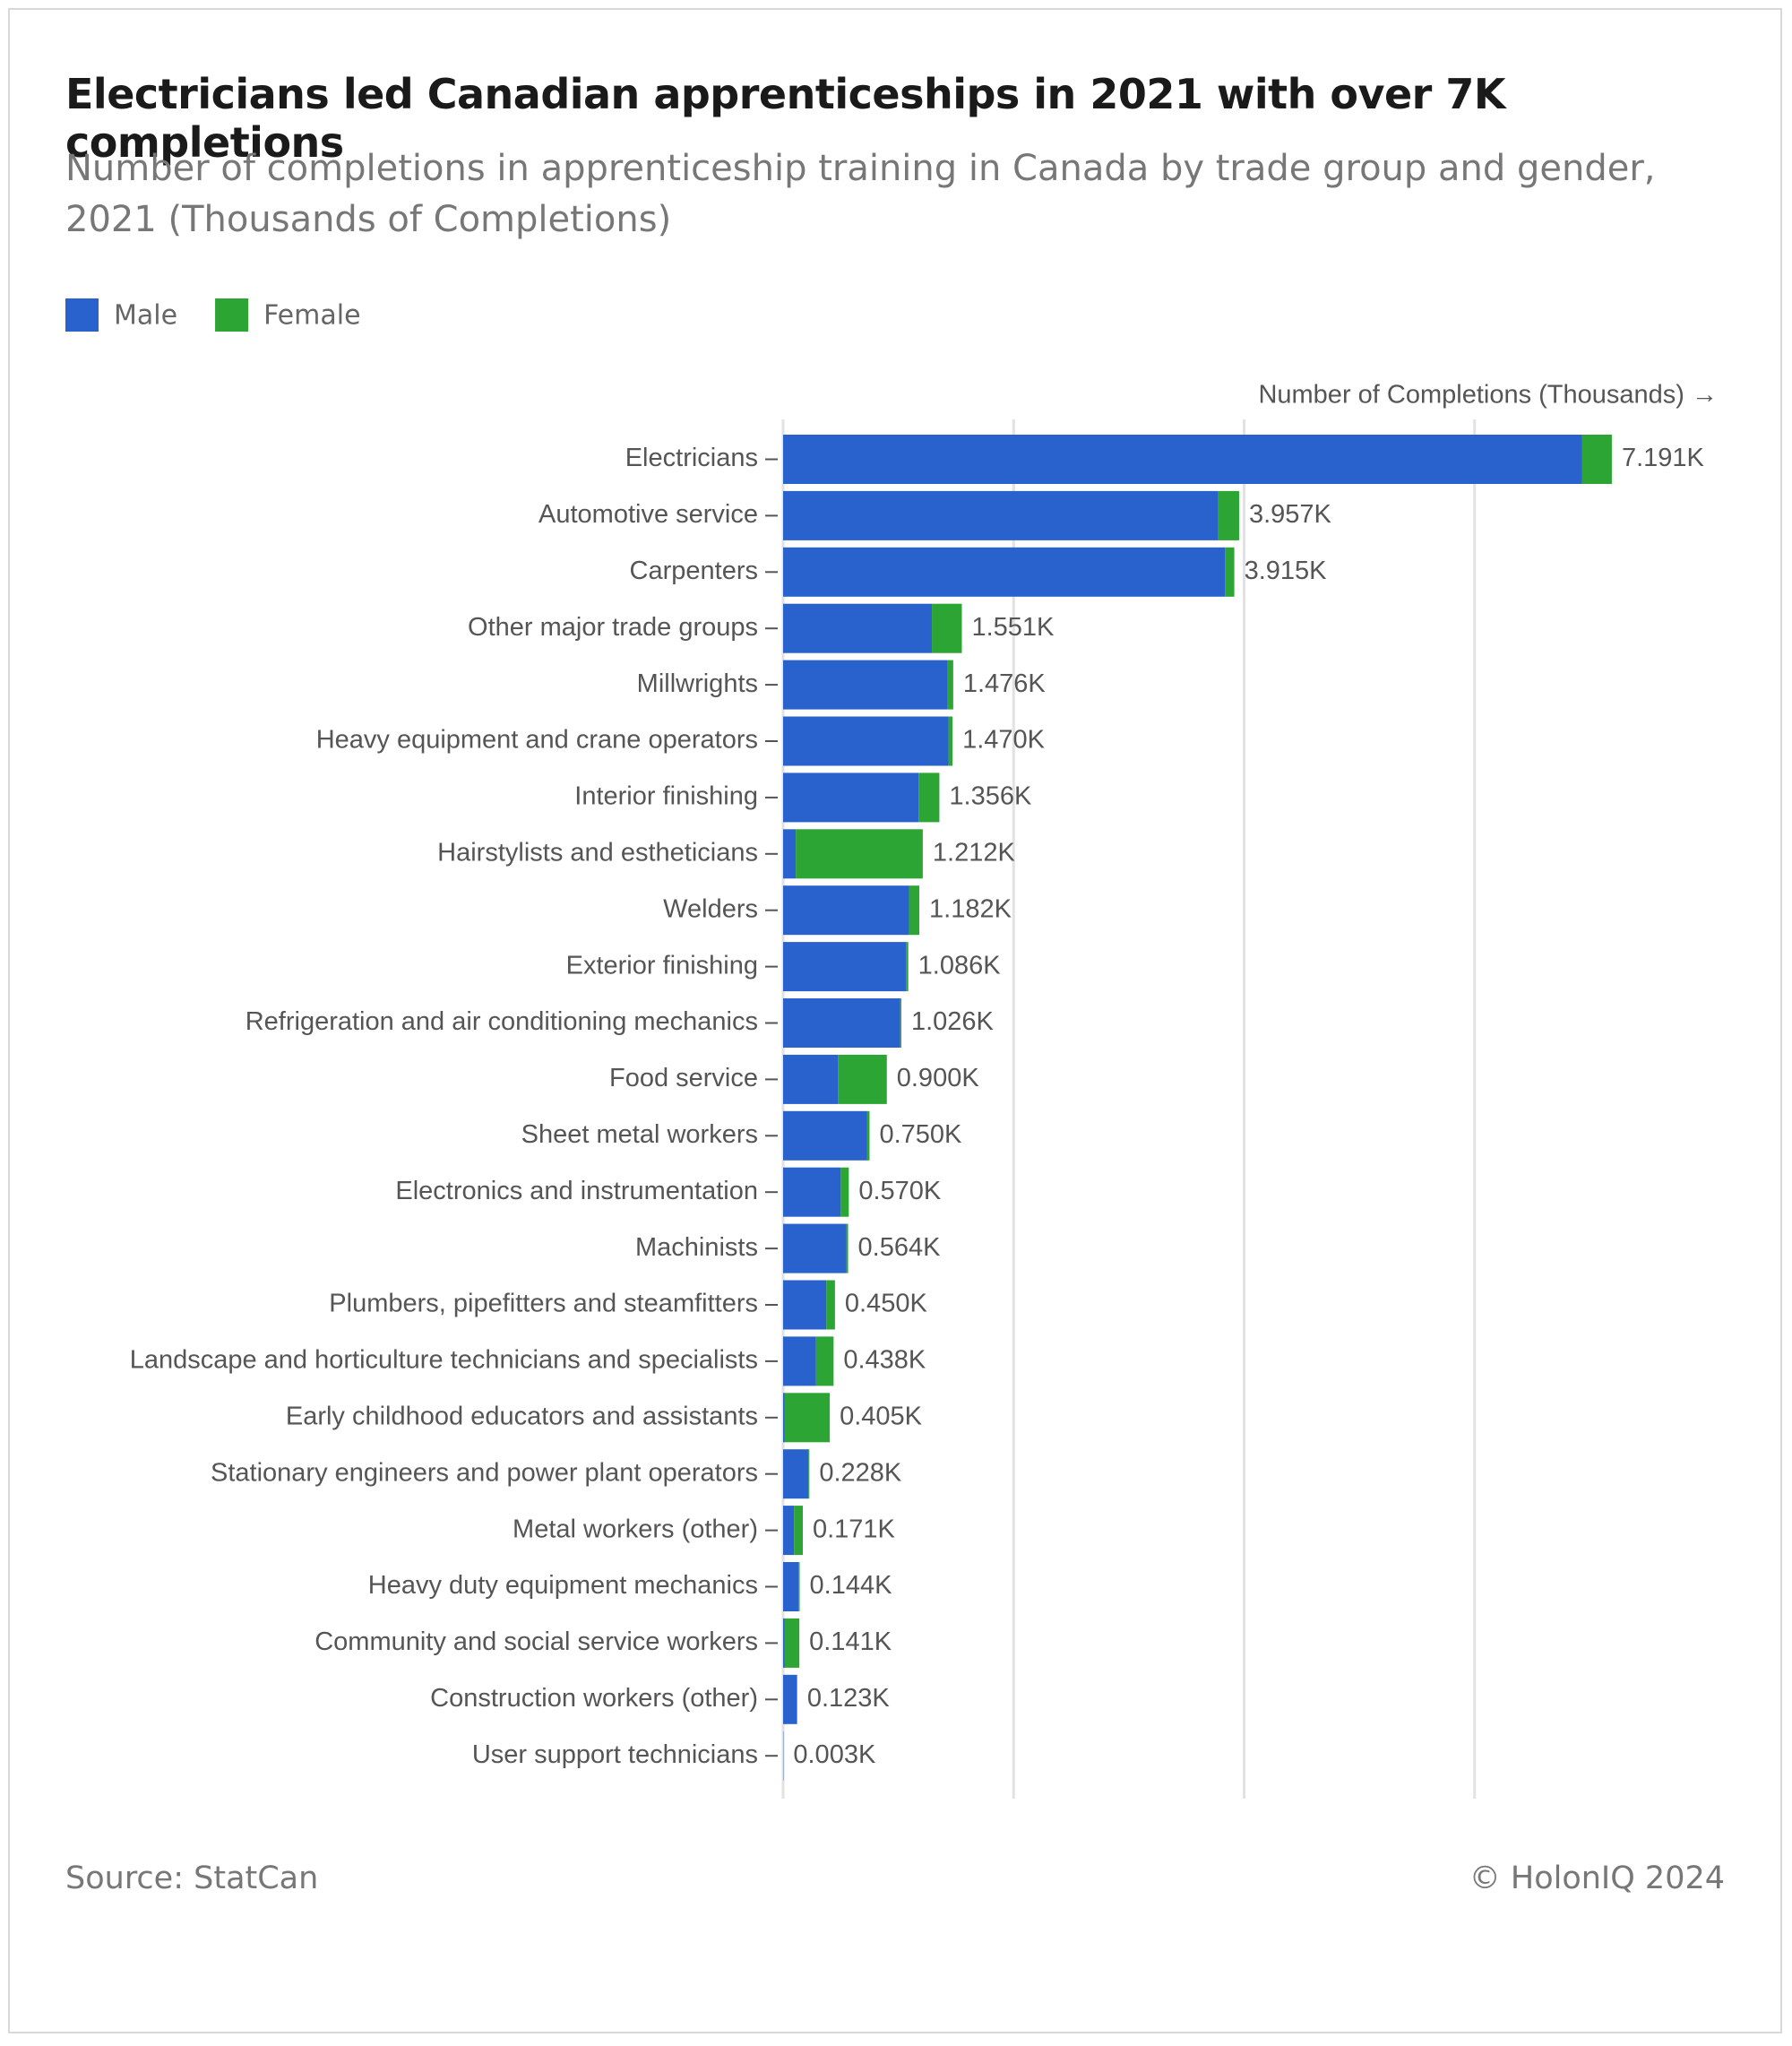 This screenshot has height=2046, width=1792. Describe the element at coordinates (691, 458) in the screenshot. I see `y-tick-label: Electricians` at that location.